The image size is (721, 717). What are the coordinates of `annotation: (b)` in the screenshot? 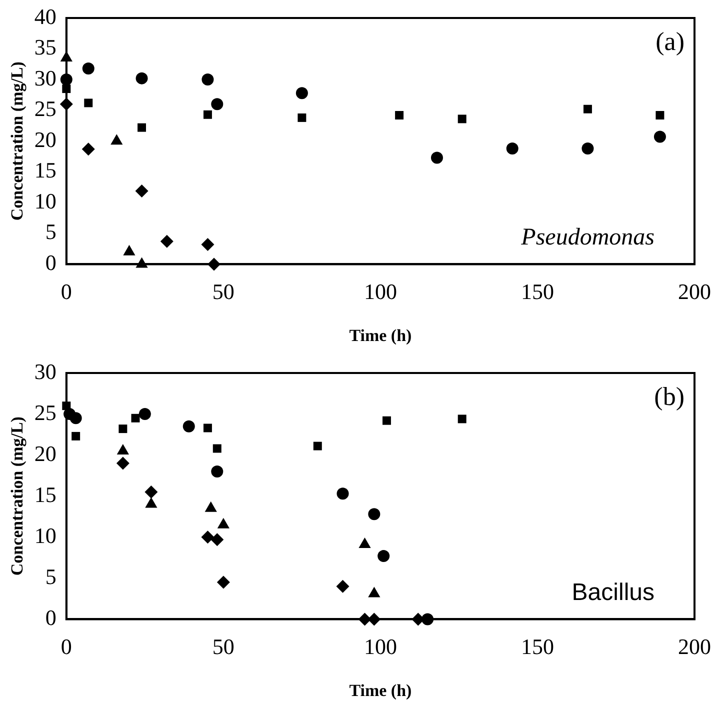 It's located at (669, 396).